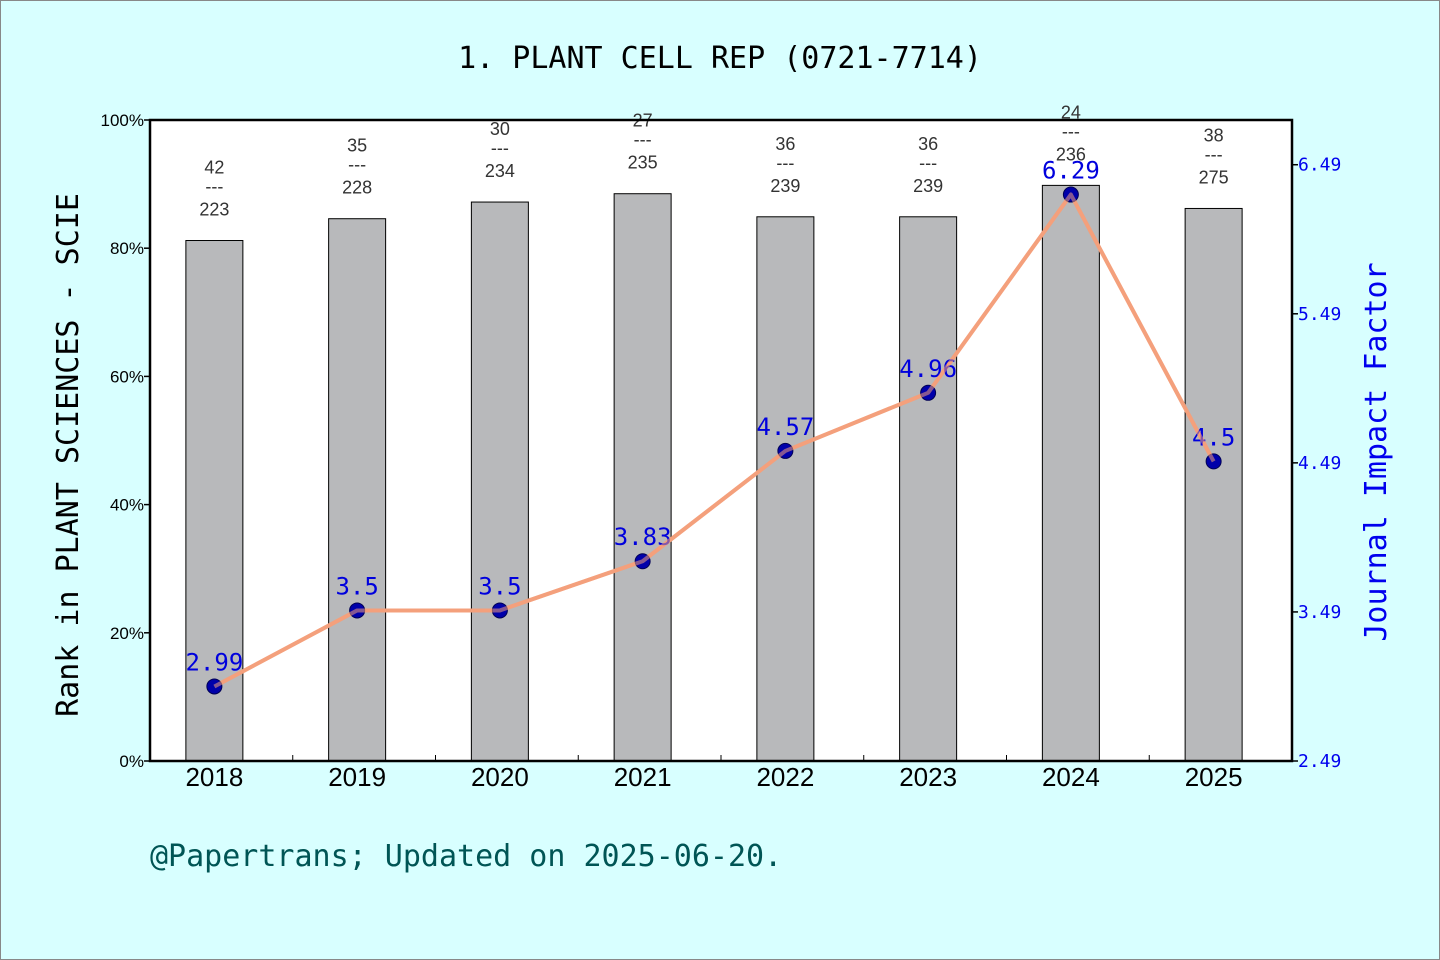 This screenshot has width=1440, height=960. I want to click on y-tick-label: 20%, so click(127, 633).